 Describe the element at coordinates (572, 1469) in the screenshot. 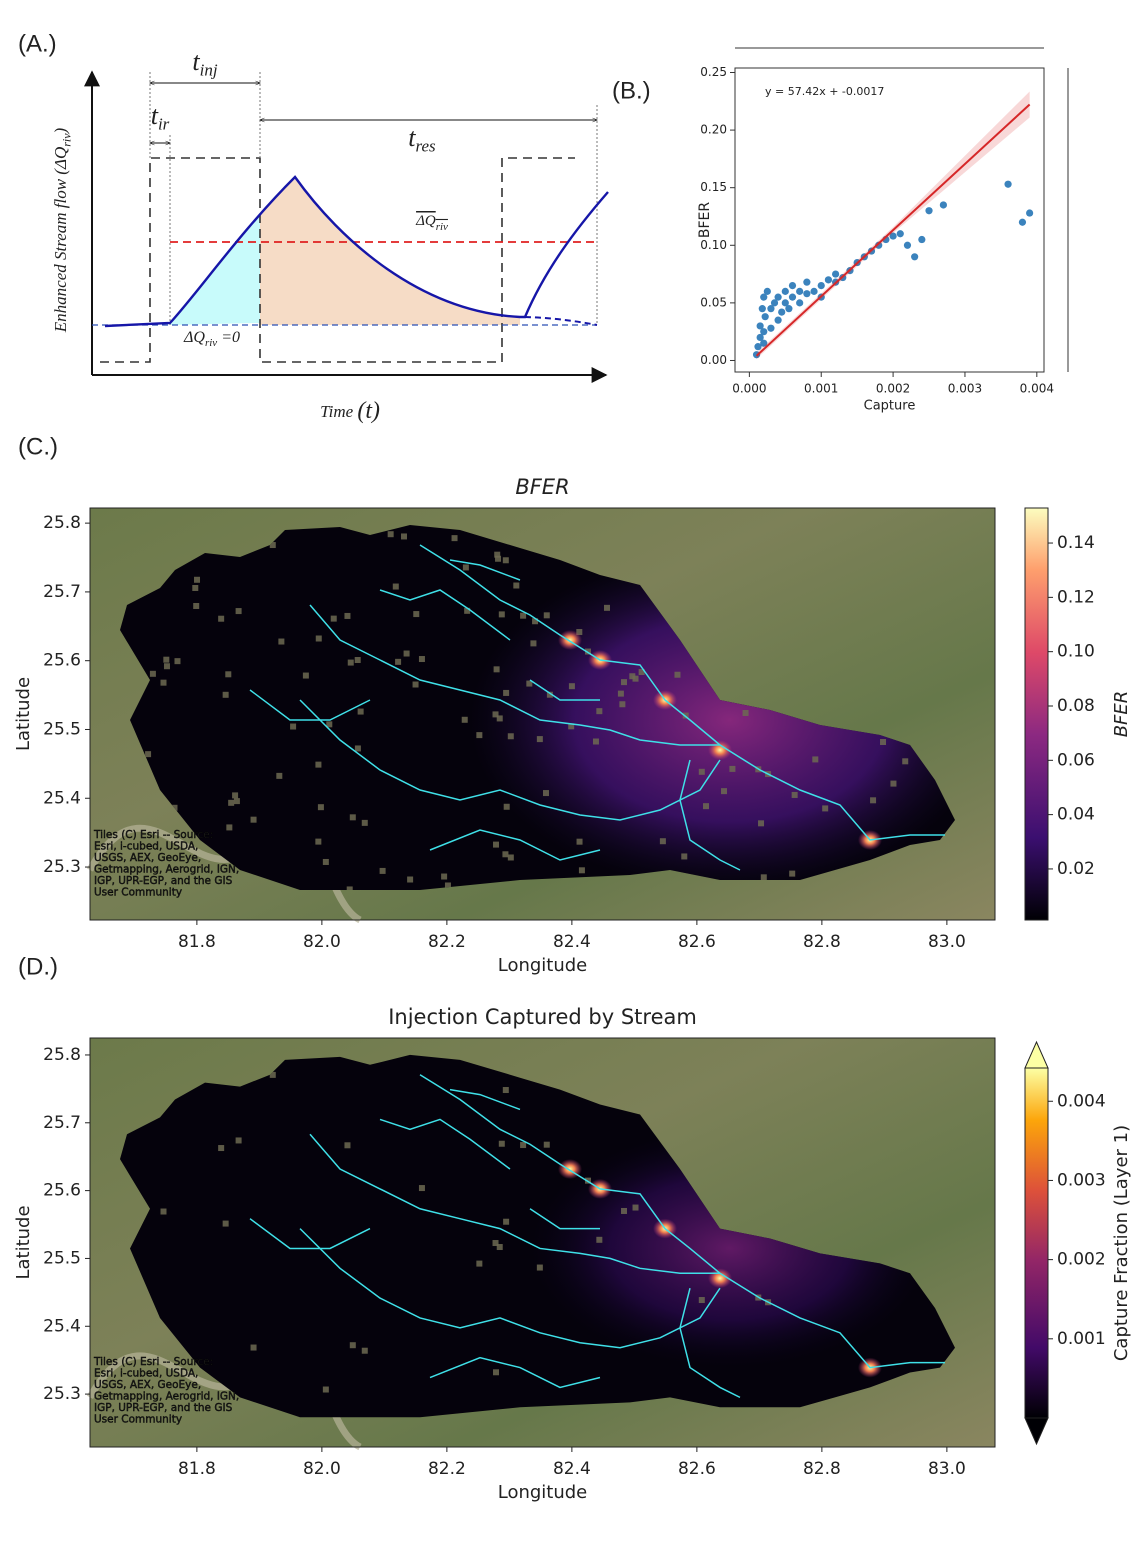

I see `x-tick-label: 82.4` at that location.